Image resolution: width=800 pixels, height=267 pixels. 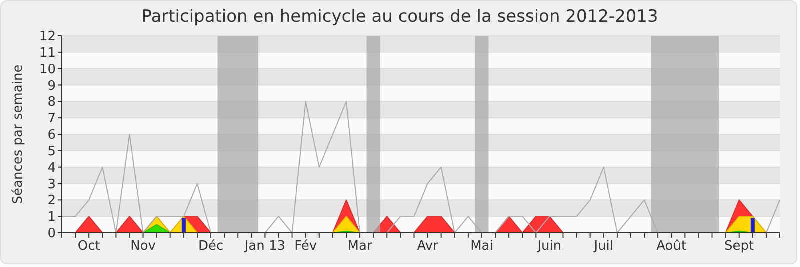 I want to click on y-axis-title: Séances par semaine, so click(x=18, y=134).